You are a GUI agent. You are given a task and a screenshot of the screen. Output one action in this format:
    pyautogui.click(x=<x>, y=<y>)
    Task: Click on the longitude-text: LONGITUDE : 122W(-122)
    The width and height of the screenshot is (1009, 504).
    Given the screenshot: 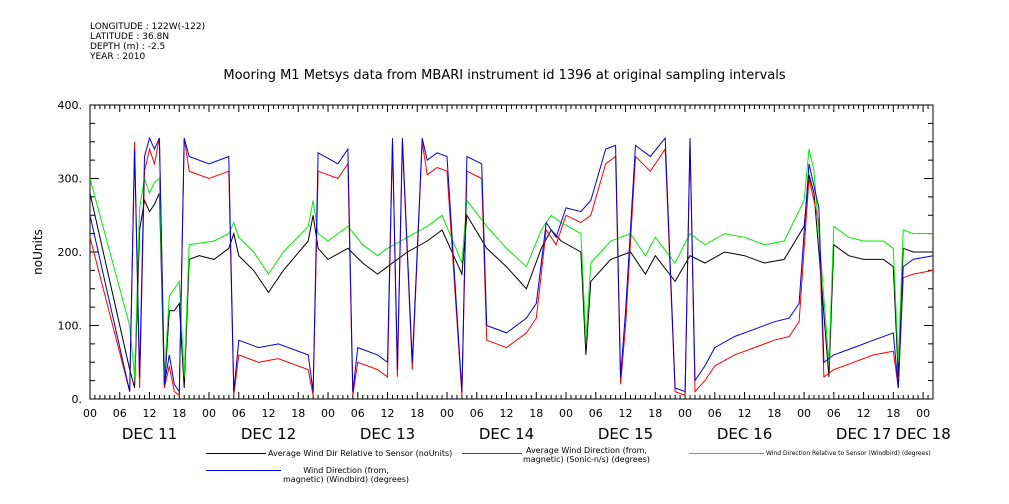 What is the action you would take?
    pyautogui.click(x=148, y=27)
    